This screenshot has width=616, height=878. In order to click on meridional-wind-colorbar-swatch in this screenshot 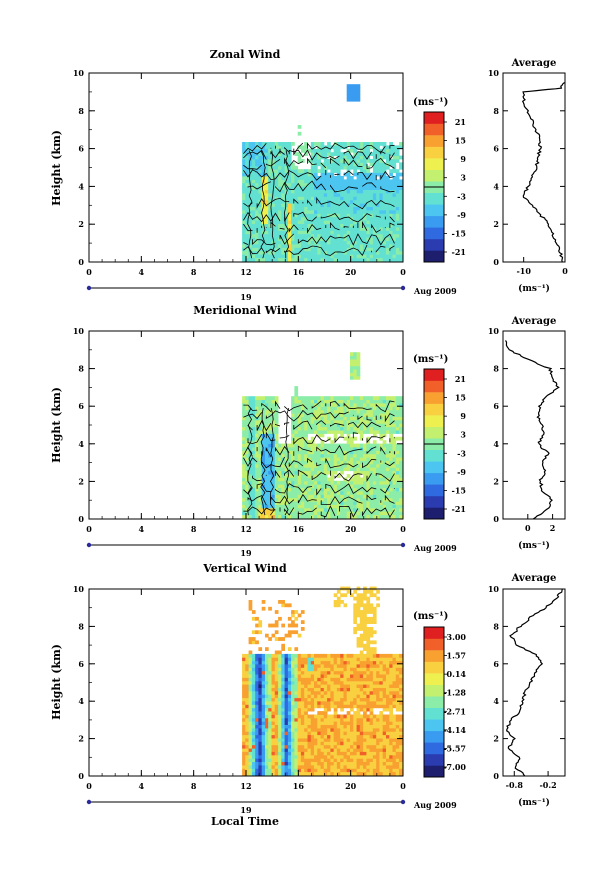, I will do `click(434, 410)`.